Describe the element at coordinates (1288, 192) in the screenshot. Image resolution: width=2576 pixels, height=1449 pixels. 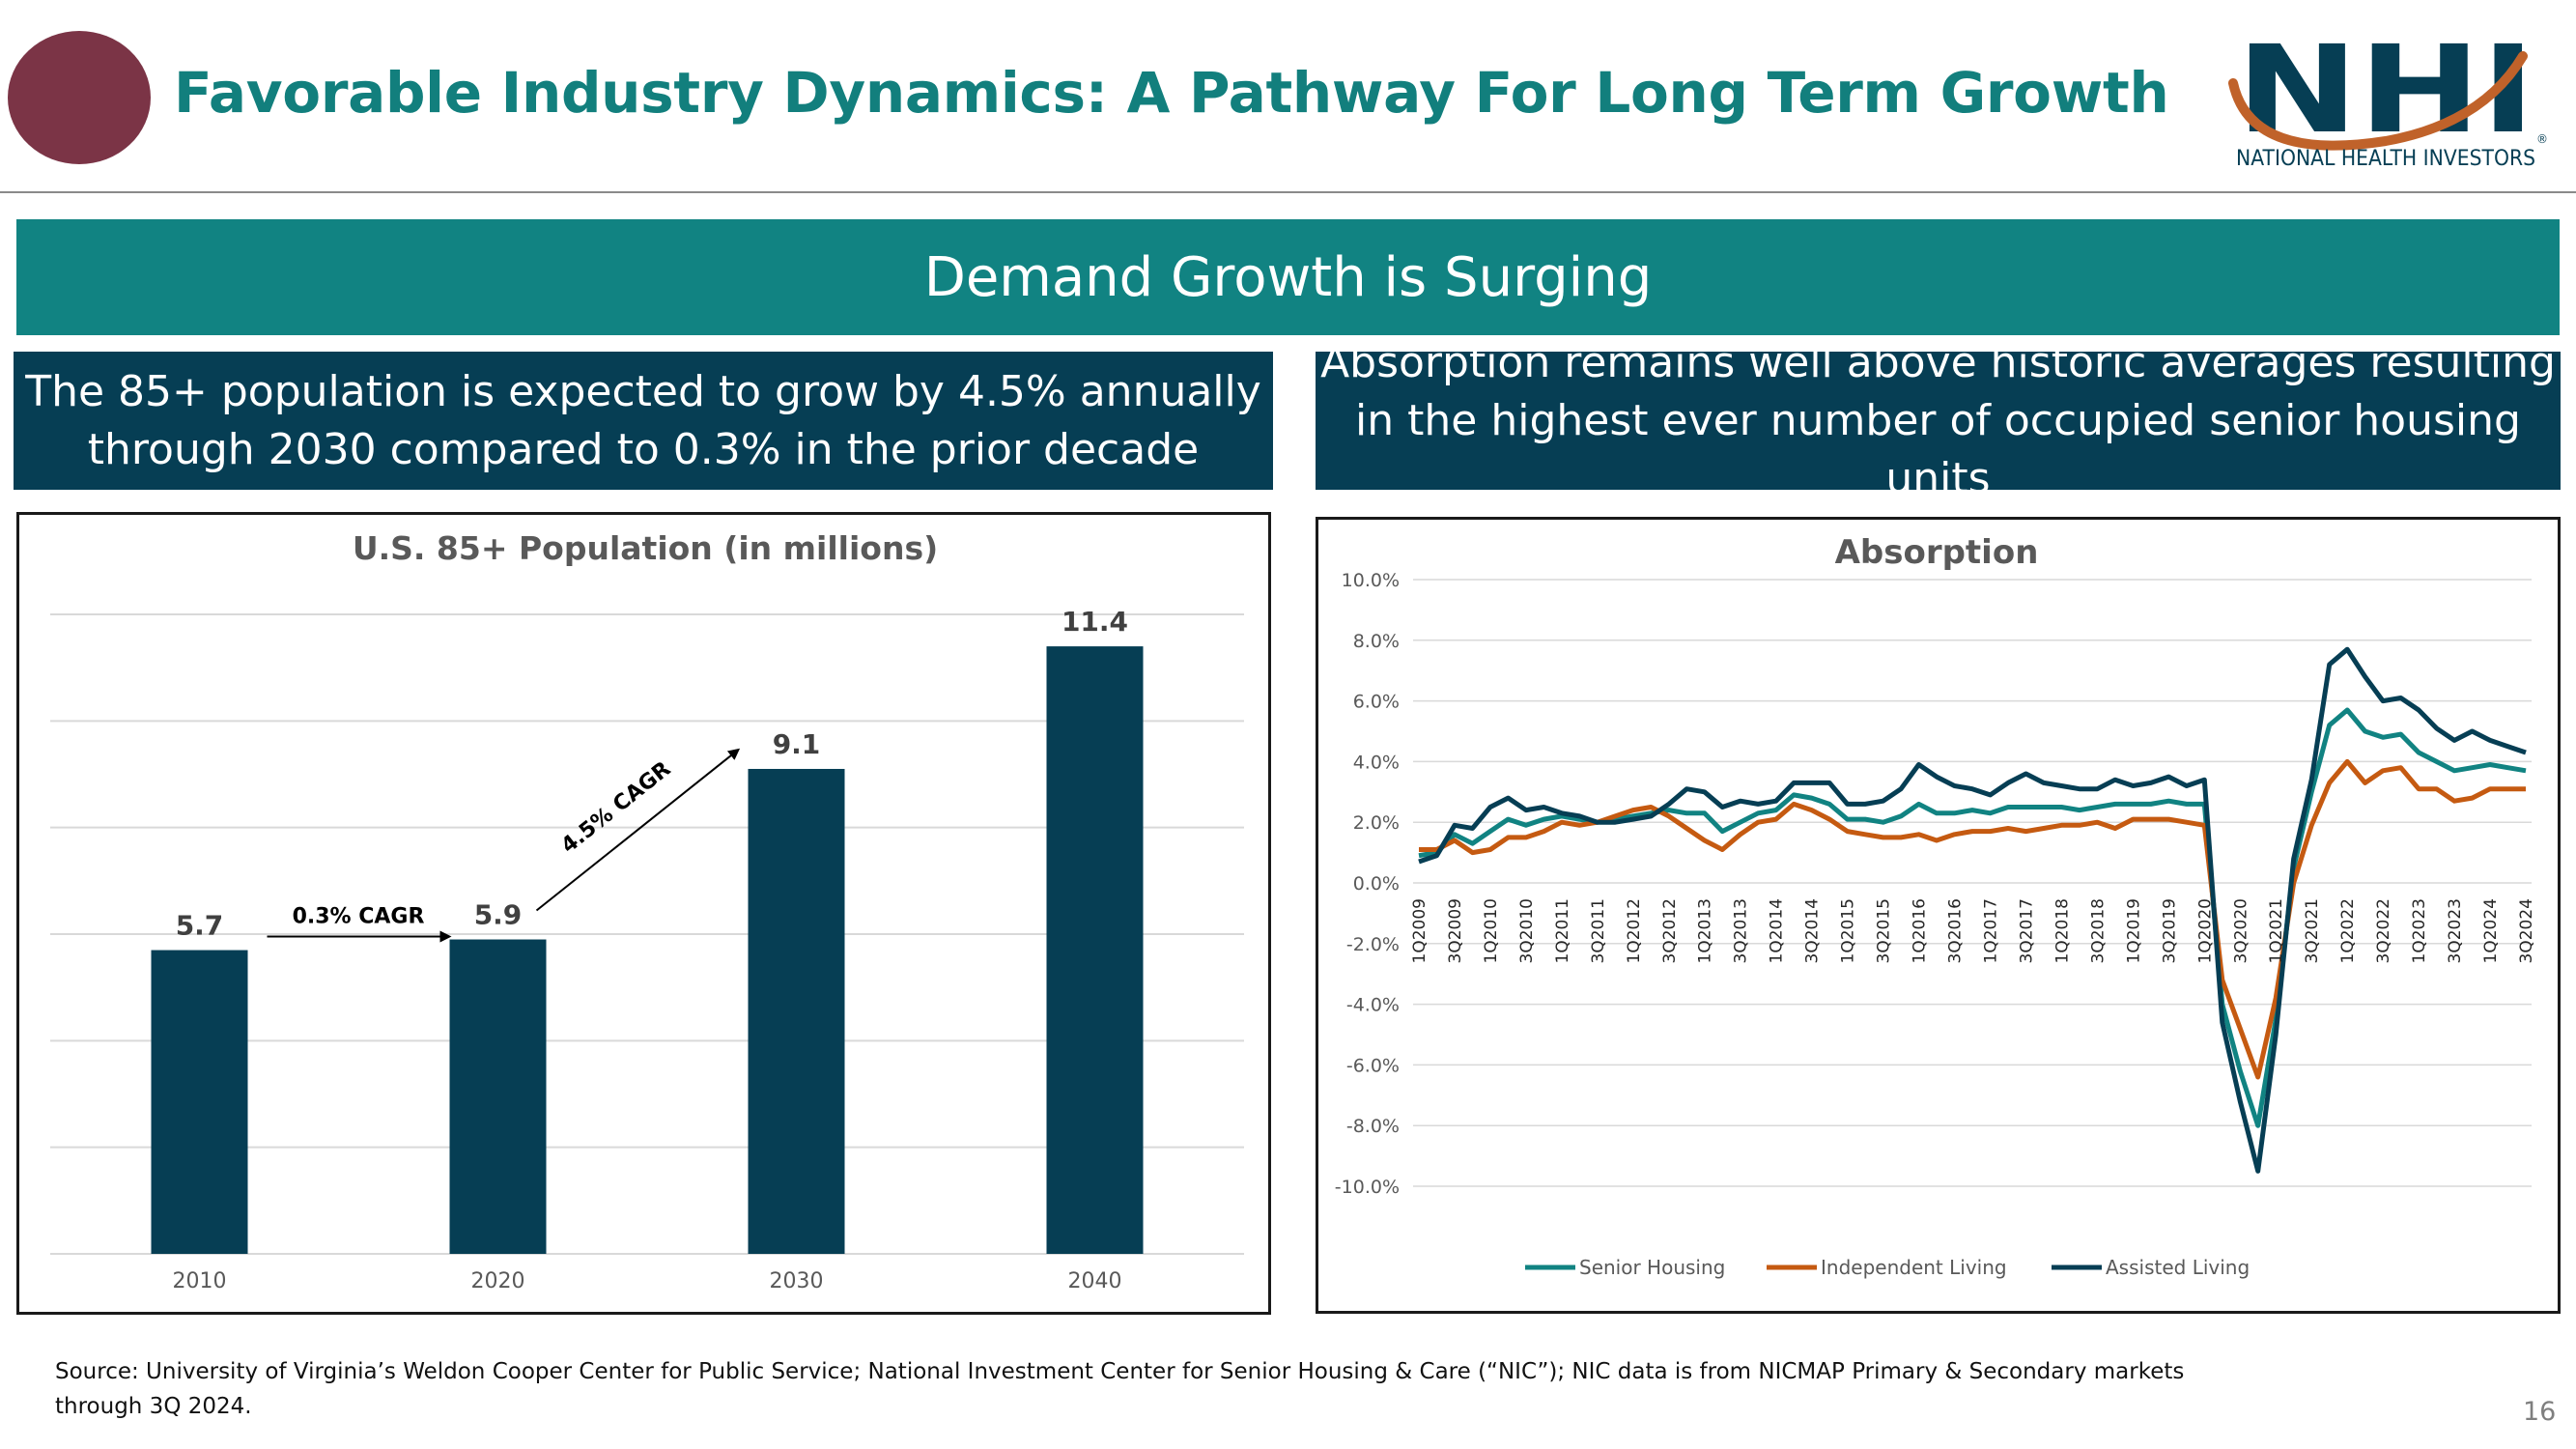
I see `header-divider` at that location.